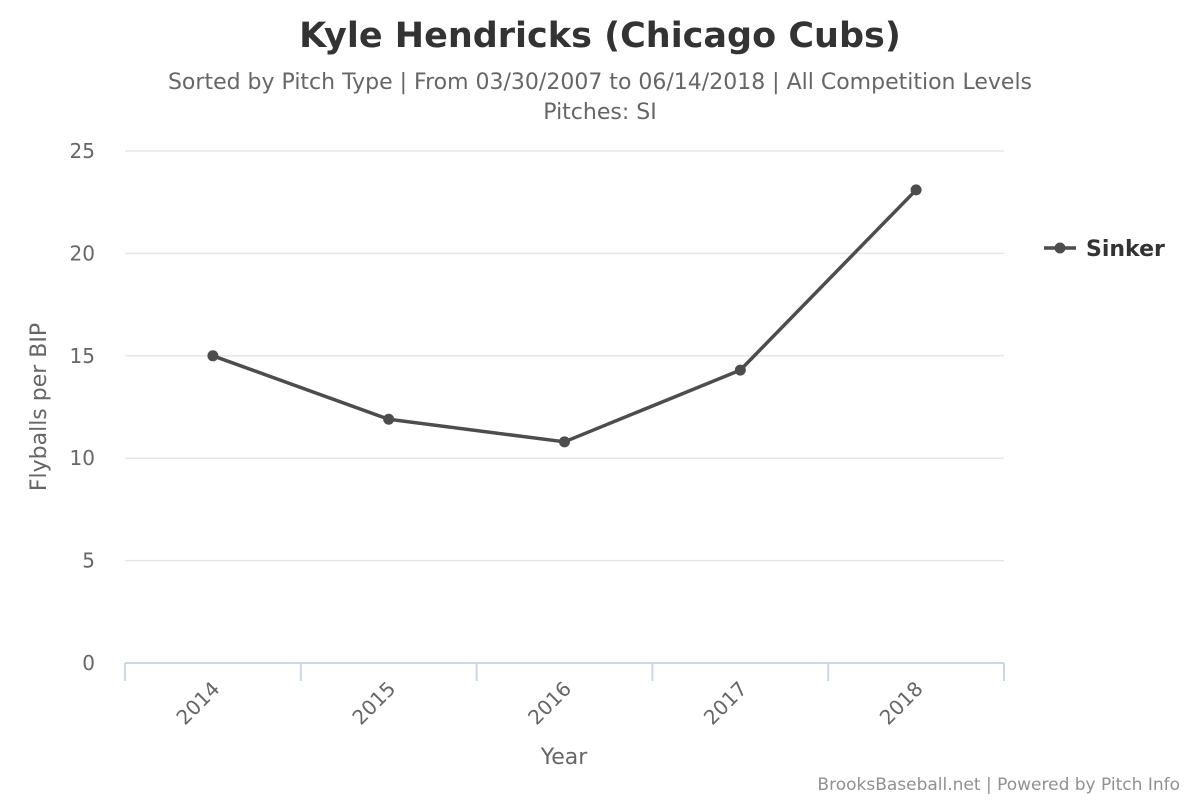 The width and height of the screenshot is (1200, 800). What do you see at coordinates (1125, 249) in the screenshot?
I see `legend-label-sinker: Sinker` at bounding box center [1125, 249].